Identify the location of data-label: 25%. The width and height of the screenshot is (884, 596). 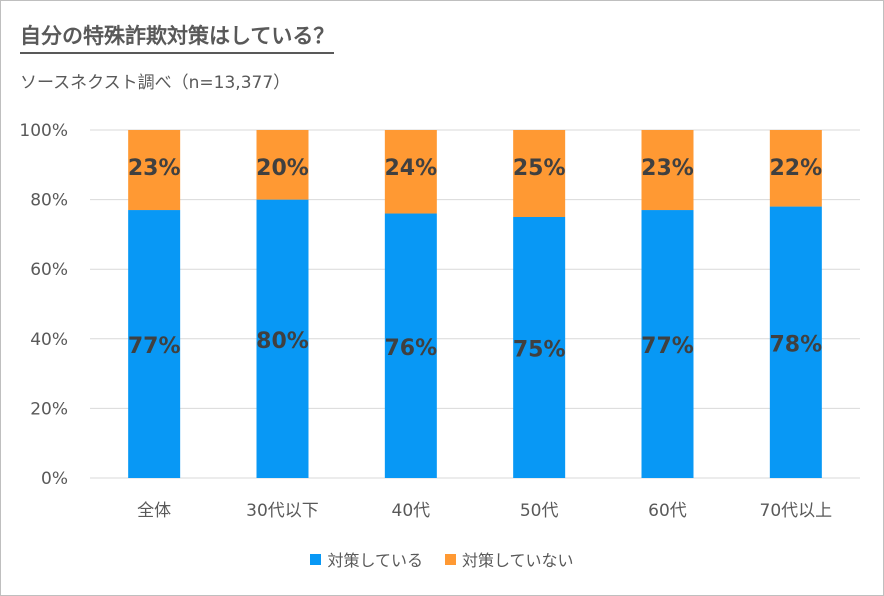
(539, 168).